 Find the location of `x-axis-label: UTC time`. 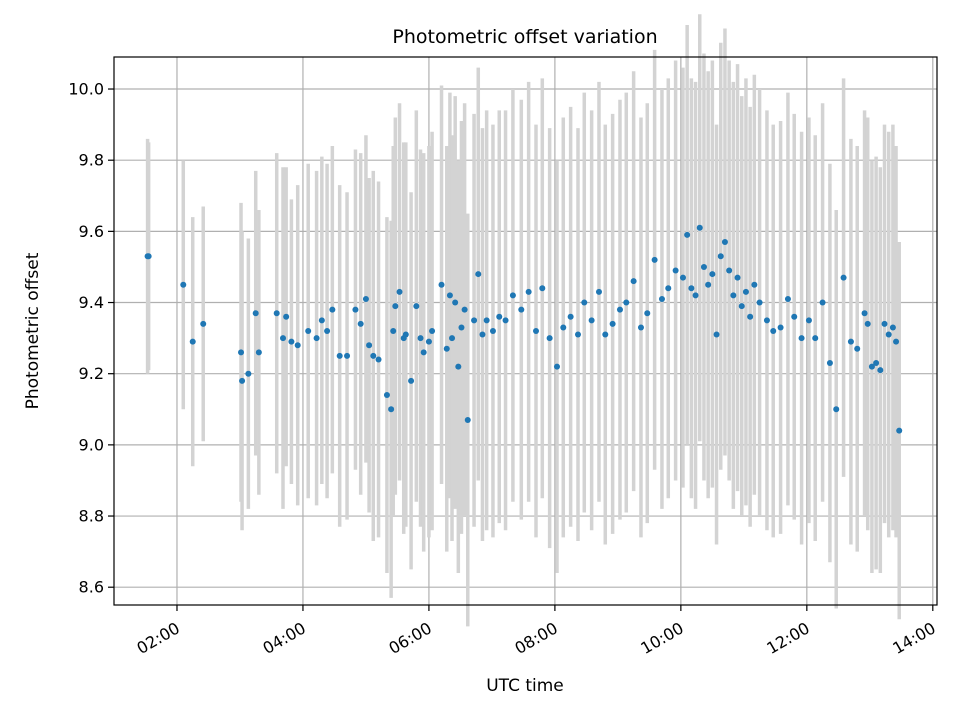

x-axis-label: UTC time is located at coordinates (525, 686).